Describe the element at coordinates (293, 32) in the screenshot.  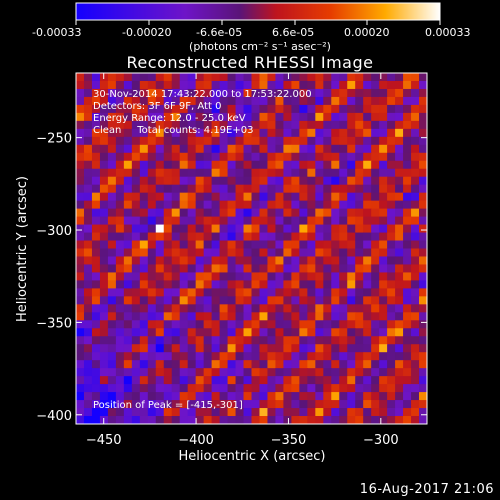
I see `colorbar-tick-3: 6.6e-05` at that location.